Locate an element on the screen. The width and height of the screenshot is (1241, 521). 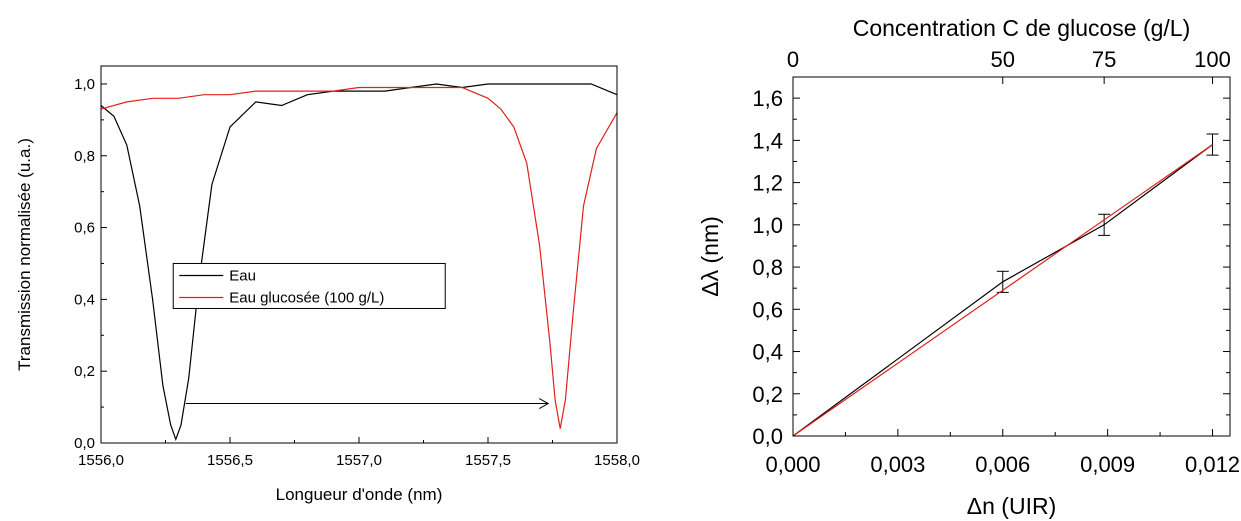
shift-arrow-head is located at coordinates (544, 403).